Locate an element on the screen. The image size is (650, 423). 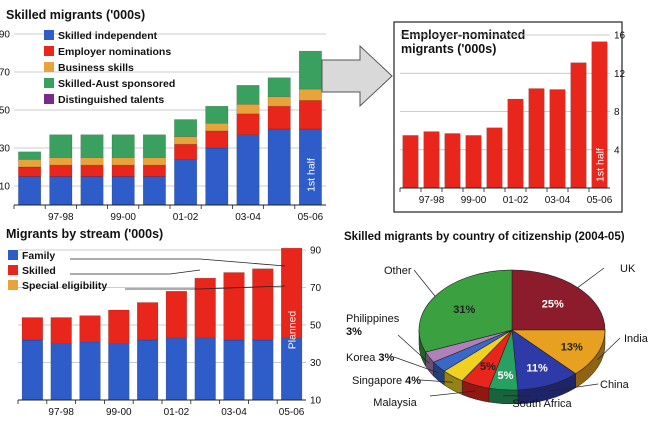
x-tick-label: 01-02 is located at coordinates (186, 217).